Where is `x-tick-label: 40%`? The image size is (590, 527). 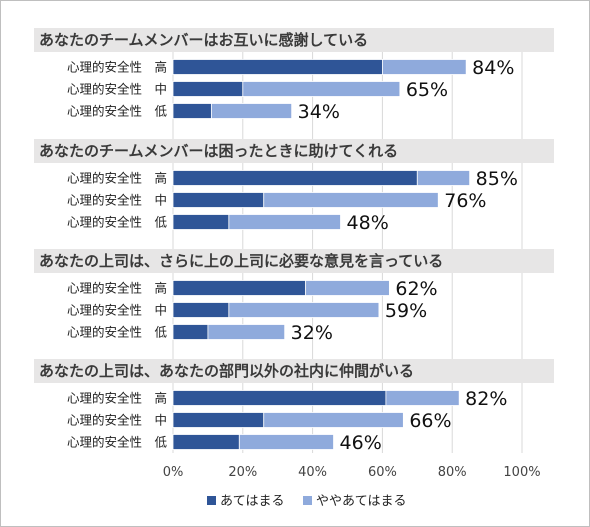 x-tick-label: 40% is located at coordinates (312, 472).